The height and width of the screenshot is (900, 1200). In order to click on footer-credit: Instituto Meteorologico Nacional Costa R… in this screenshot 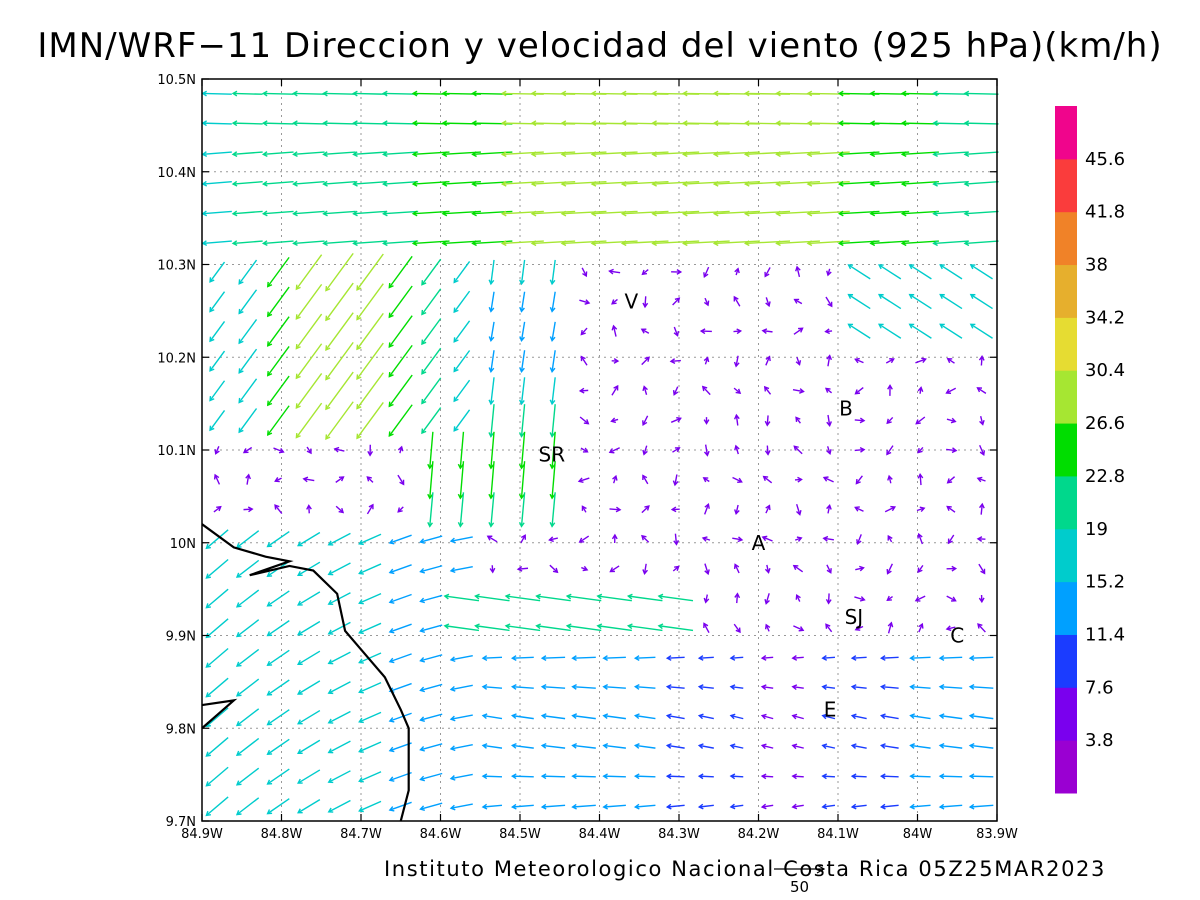, I will do `click(745, 869)`.